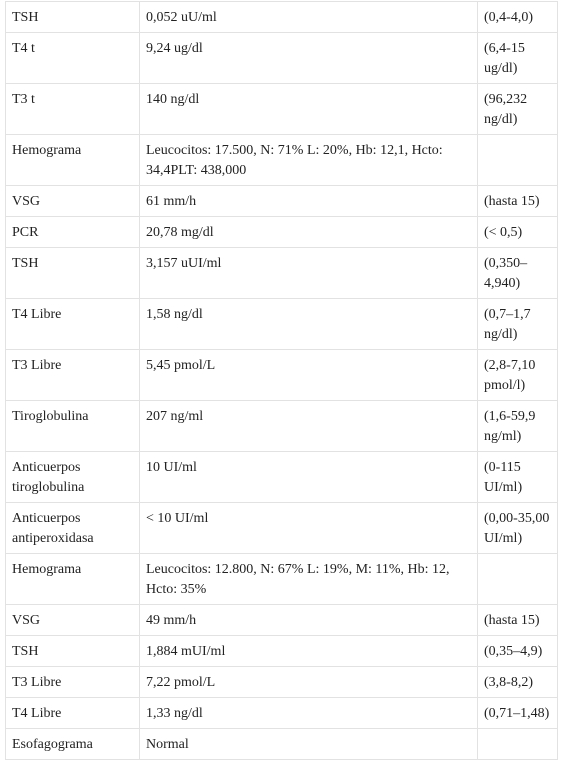 This screenshot has height=763, width=568. I want to click on table-cell: (2,8-7,10 pmol/l), so click(517, 375).